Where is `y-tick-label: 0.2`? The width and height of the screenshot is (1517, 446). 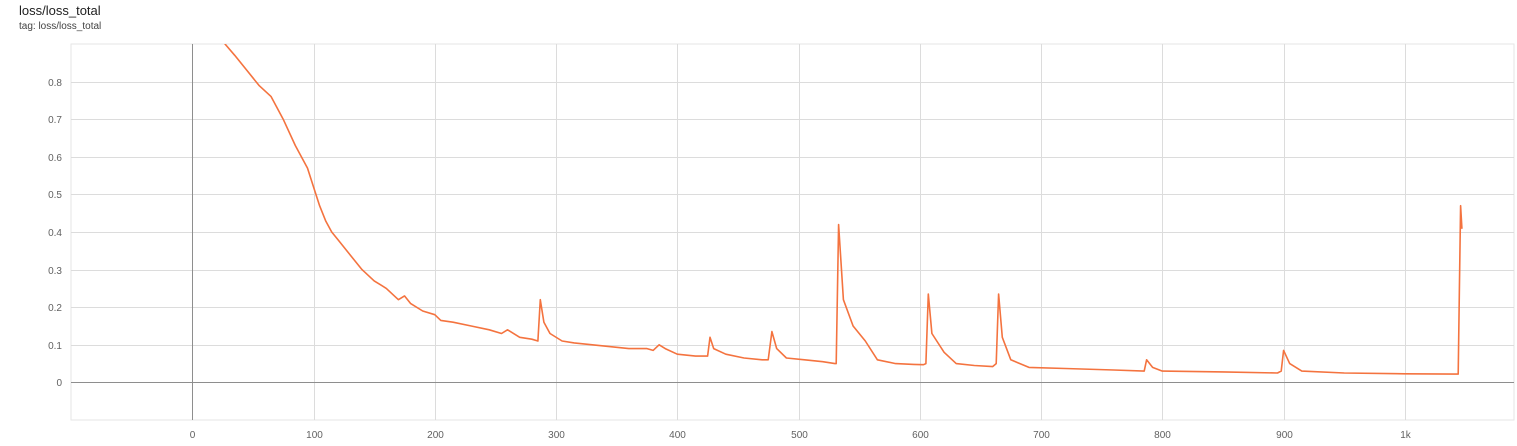 y-tick-label: 0.2 is located at coordinates (55, 308).